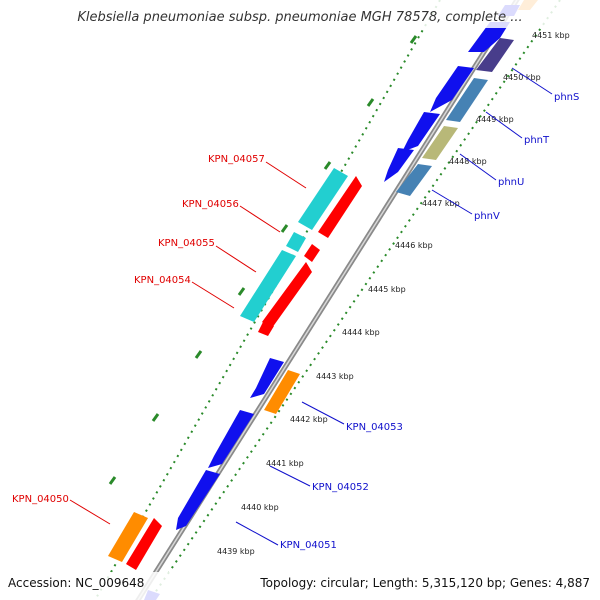 This screenshot has width=600, height=600. What do you see at coordinates (144, 544) in the screenshot?
I see `gene-red-KPN04050` at bounding box center [144, 544].